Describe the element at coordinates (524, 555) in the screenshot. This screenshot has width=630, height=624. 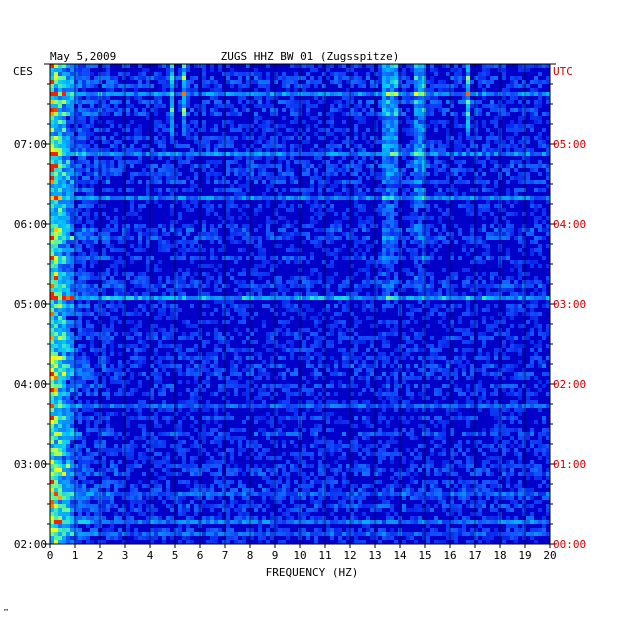
I see `x-tick-label: 19` at that location.